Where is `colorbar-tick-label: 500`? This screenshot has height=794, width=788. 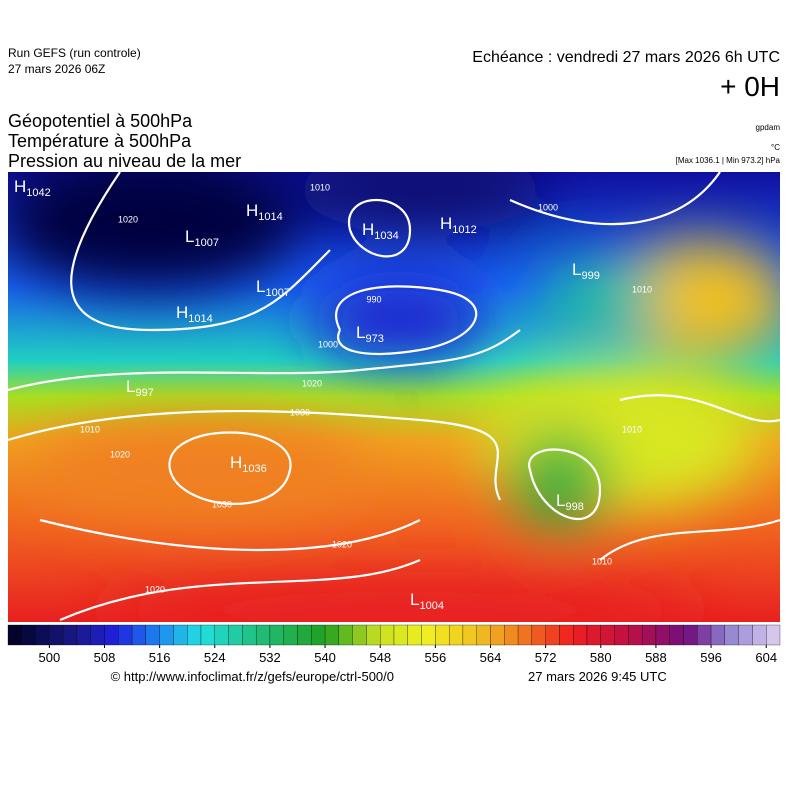 colorbar-tick-label: 500 is located at coordinates (50, 657).